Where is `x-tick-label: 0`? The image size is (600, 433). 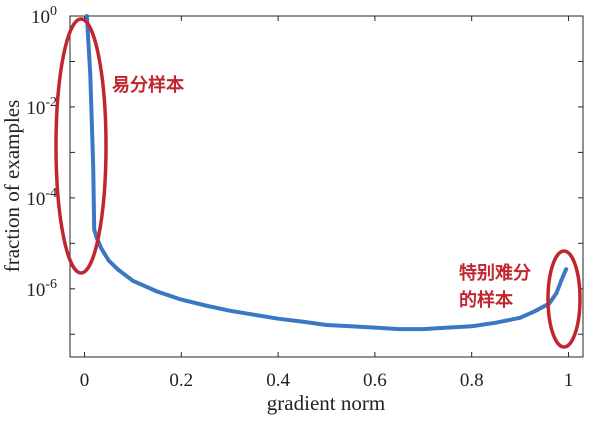
x-tick-label: 0 is located at coordinates (85, 380).